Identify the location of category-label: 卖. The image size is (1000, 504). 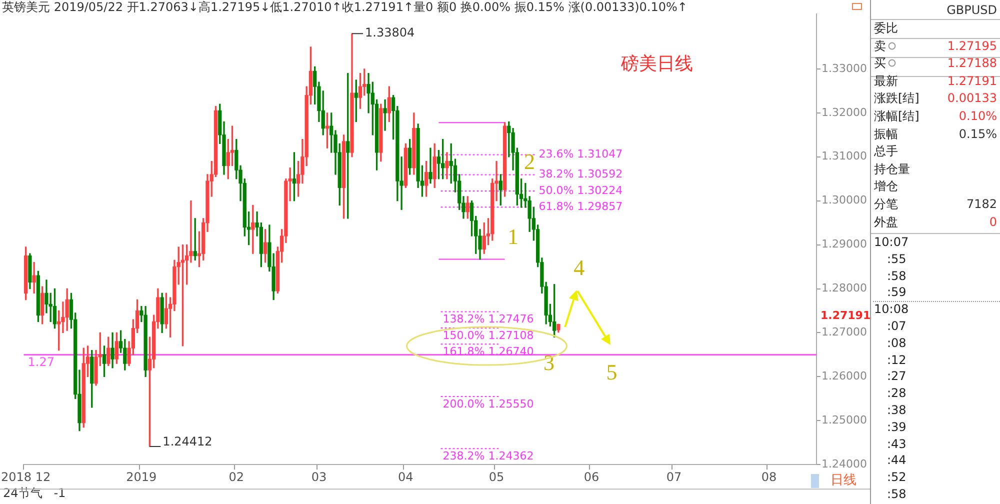
(880, 45).